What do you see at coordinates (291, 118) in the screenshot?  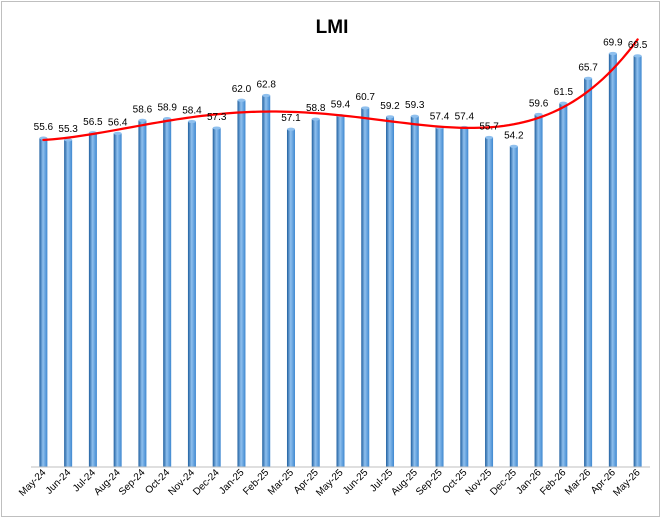 I see `data-label-mar-25: 57.1` at bounding box center [291, 118].